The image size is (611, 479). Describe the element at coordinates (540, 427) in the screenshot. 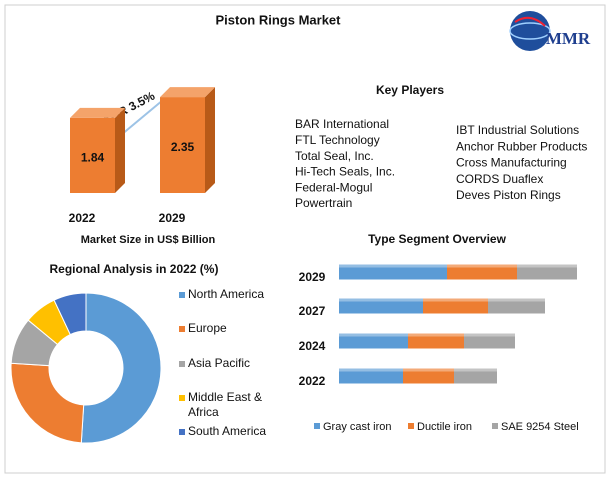

I see `legend-label: SAE 9254 Steel` at that location.